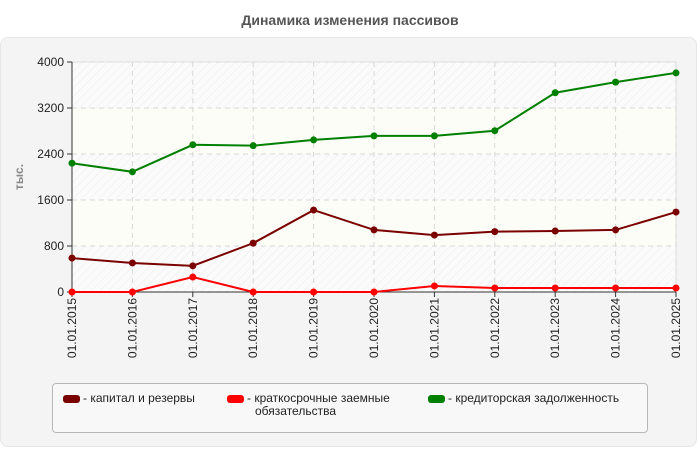  Describe the element at coordinates (434, 328) in the screenshot. I see `x-tick-label: 01.01.2021` at that location.